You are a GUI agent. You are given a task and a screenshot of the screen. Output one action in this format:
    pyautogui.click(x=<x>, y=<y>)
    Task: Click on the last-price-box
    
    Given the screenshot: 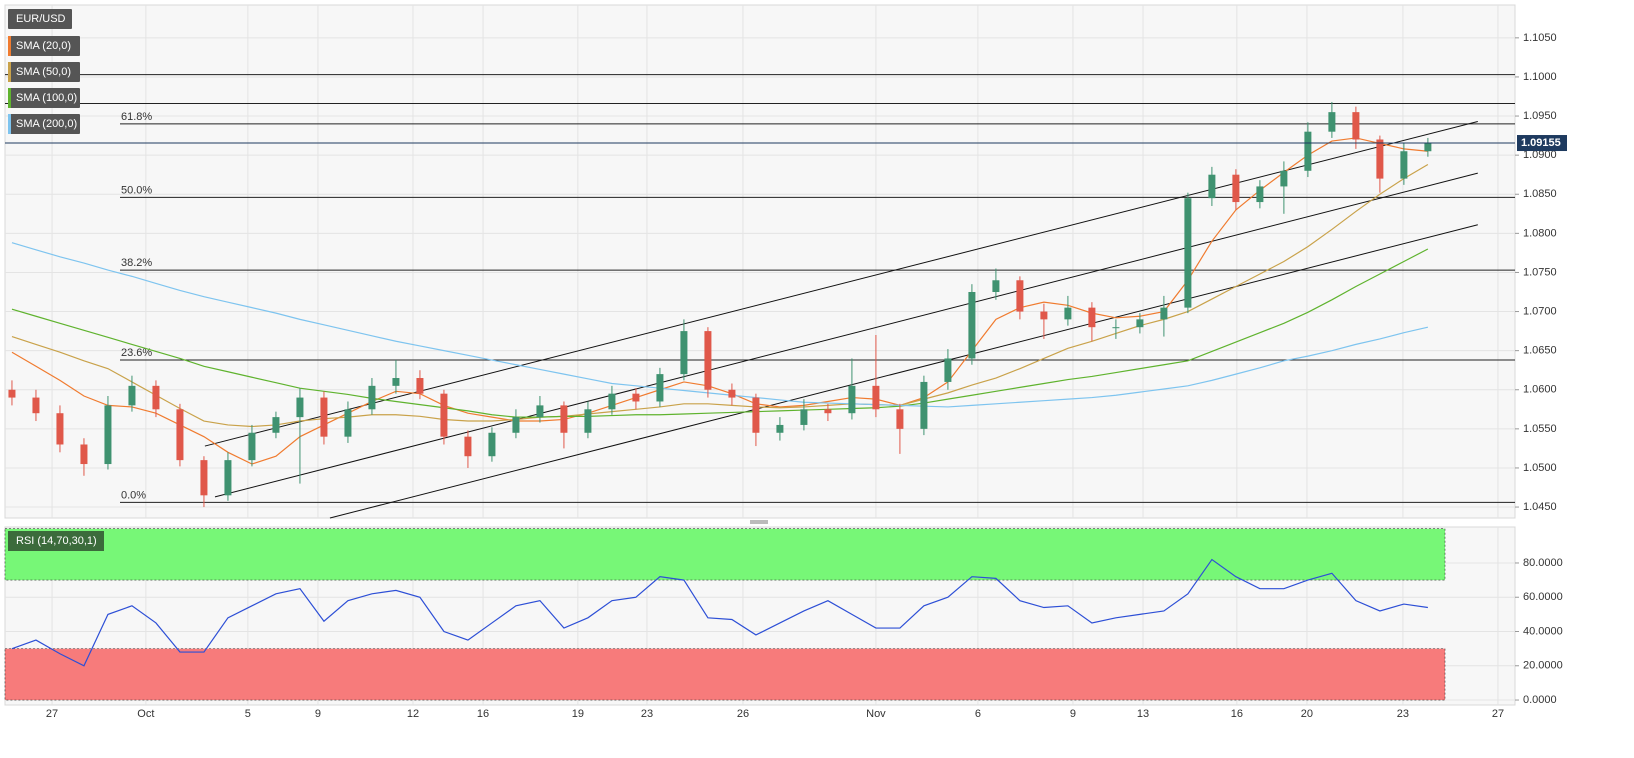 What is the action you would take?
    pyautogui.click(x=1542, y=143)
    